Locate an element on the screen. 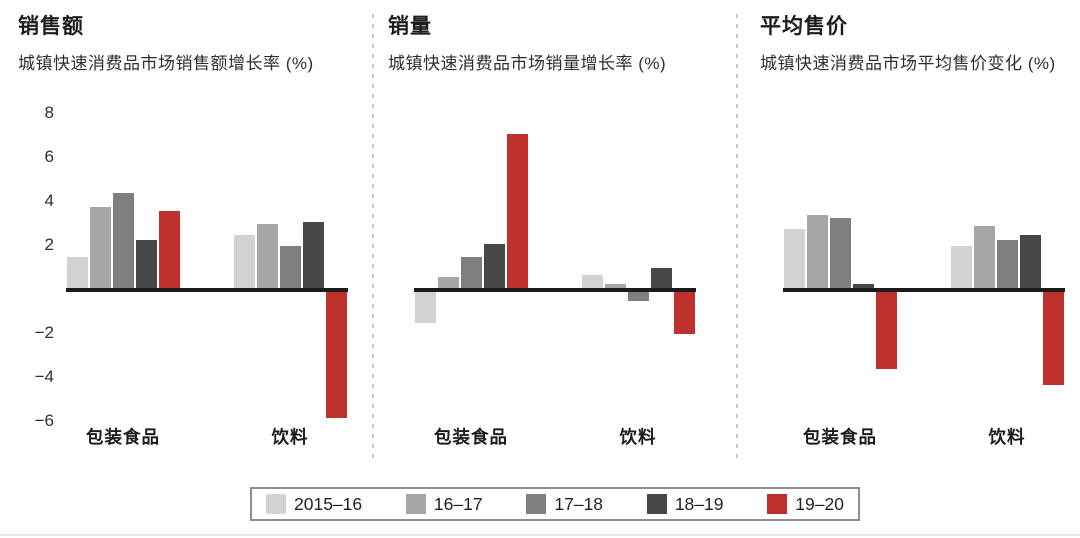  y-tick-label: 6 is located at coordinates (49, 156).